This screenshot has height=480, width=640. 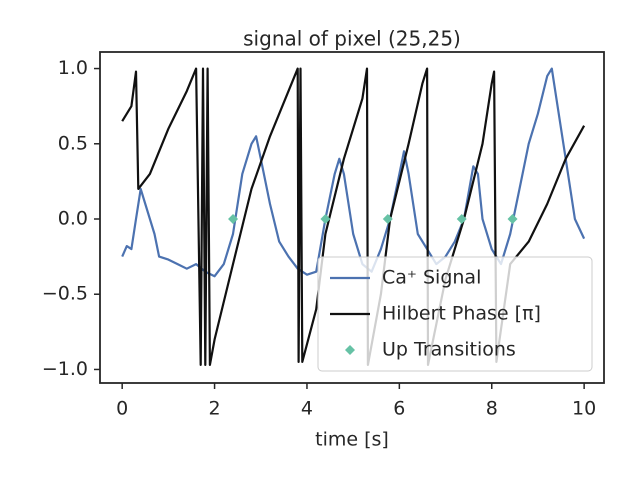 What do you see at coordinates (431, 278) in the screenshot?
I see `legend-label: Ca⁺ Signal` at bounding box center [431, 278].